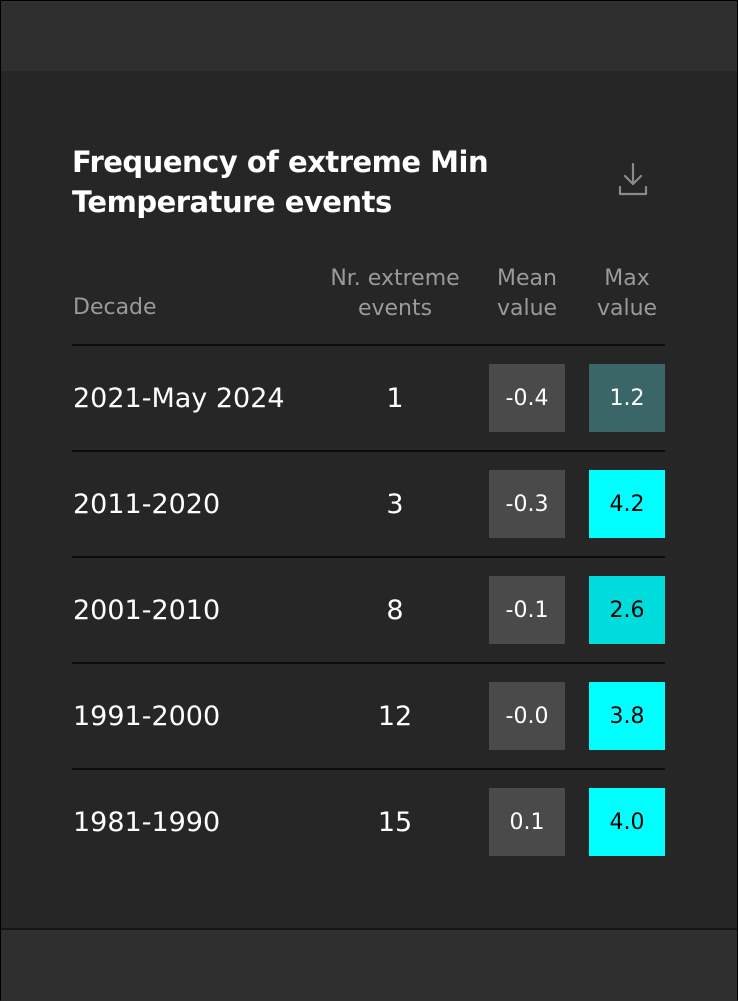 The width and height of the screenshot is (738, 1001). I want to click on cell-max-value: 4.2, so click(627, 504).